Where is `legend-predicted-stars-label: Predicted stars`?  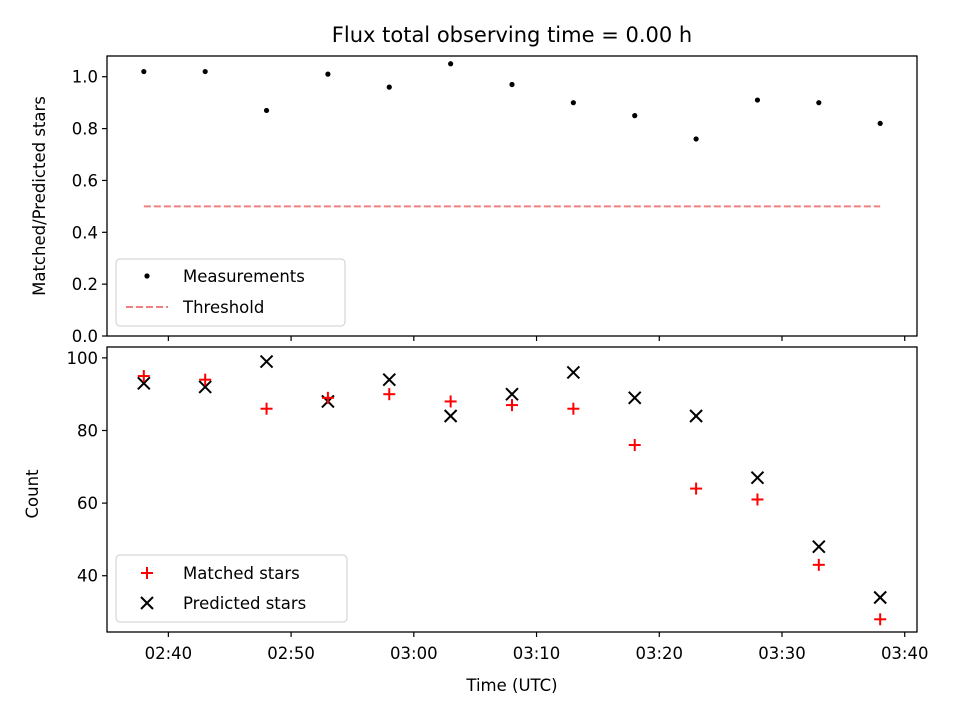
legend-predicted-stars-label: Predicted stars is located at coordinates (244, 603).